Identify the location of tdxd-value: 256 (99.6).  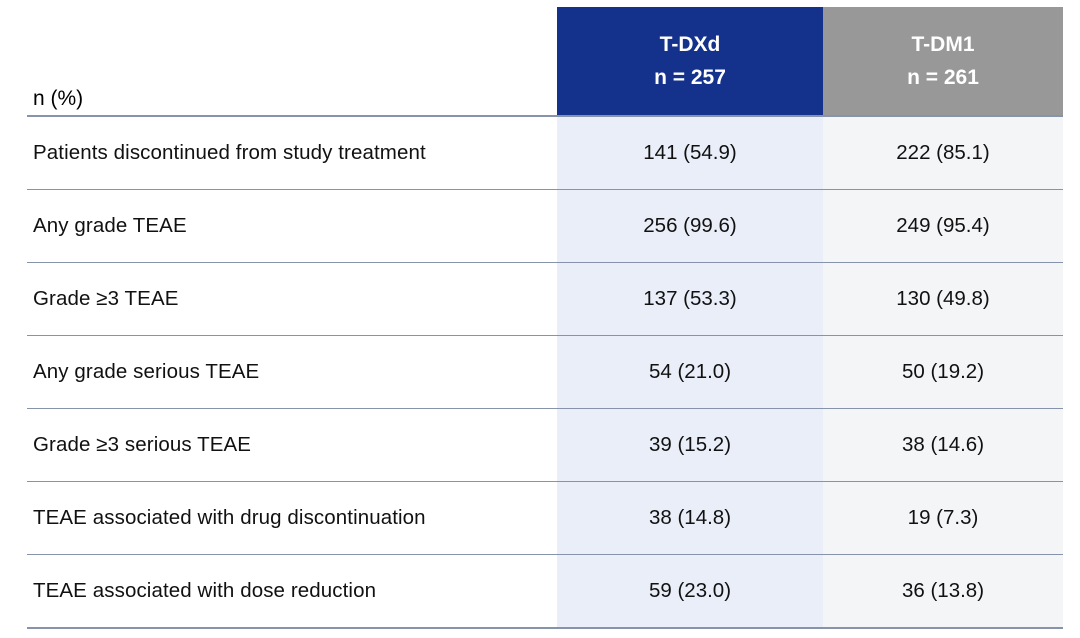
(690, 226).